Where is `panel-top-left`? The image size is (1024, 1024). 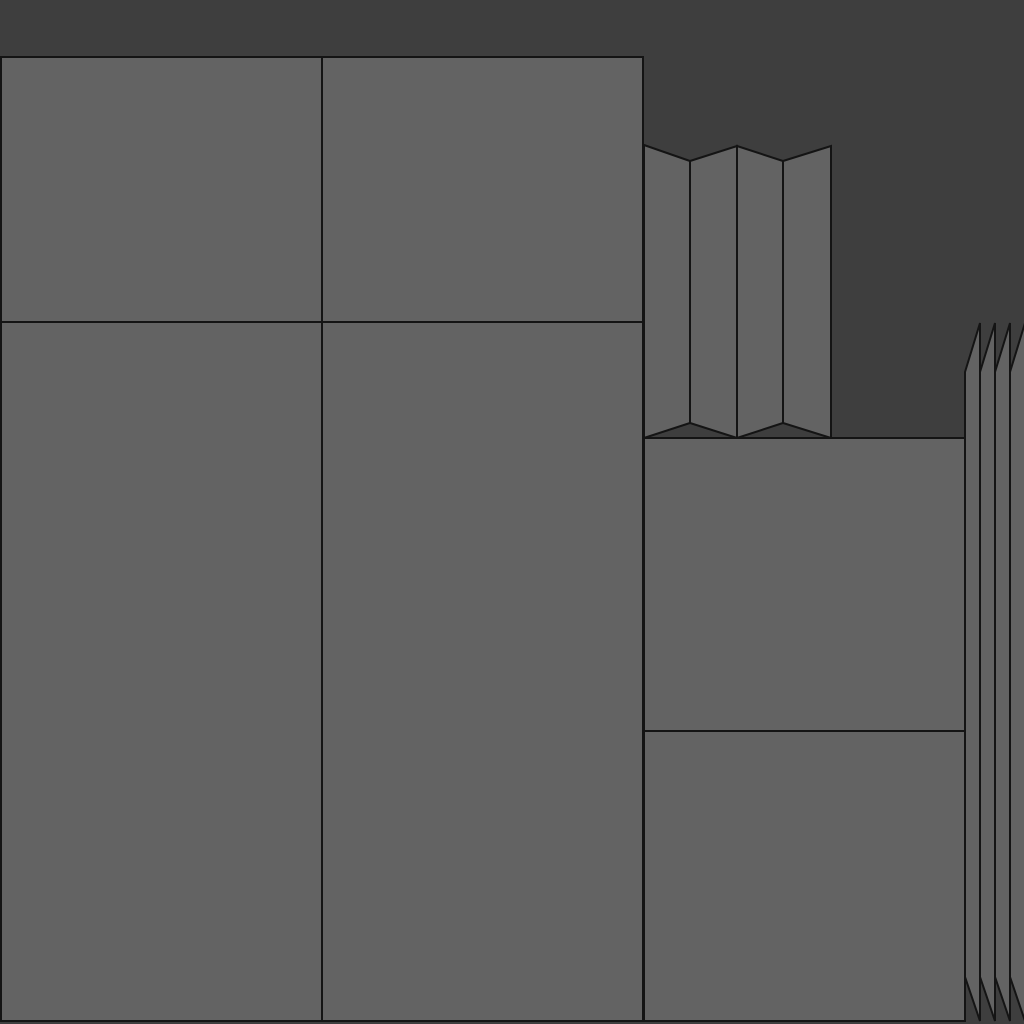 panel-top-left is located at coordinates (161, 189).